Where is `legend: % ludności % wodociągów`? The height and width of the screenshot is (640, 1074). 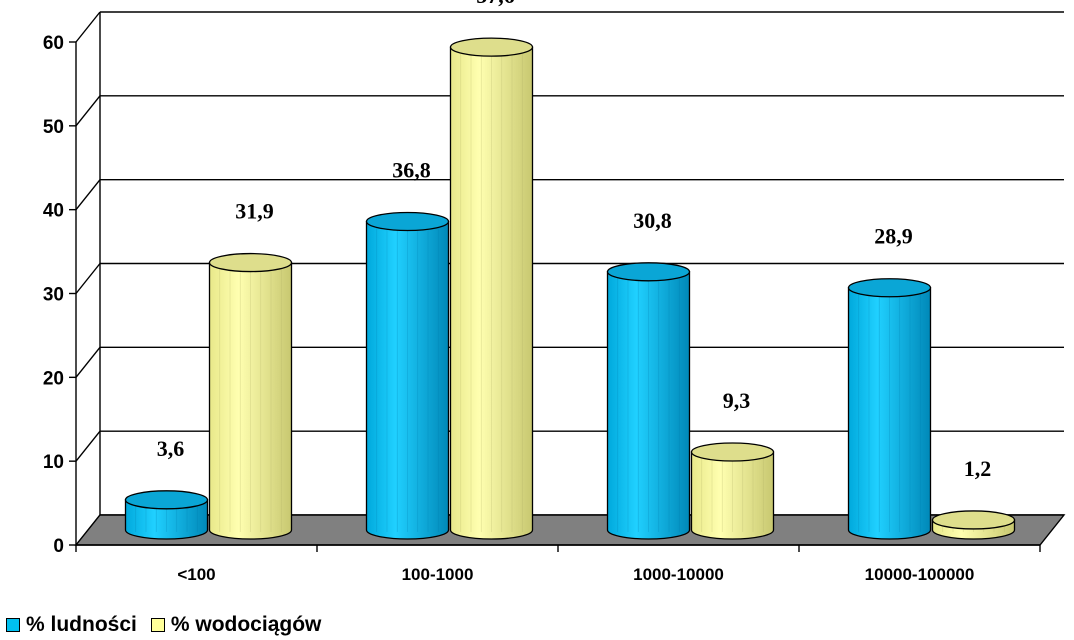 legend: % ludności % wodociągów is located at coordinates (170, 625).